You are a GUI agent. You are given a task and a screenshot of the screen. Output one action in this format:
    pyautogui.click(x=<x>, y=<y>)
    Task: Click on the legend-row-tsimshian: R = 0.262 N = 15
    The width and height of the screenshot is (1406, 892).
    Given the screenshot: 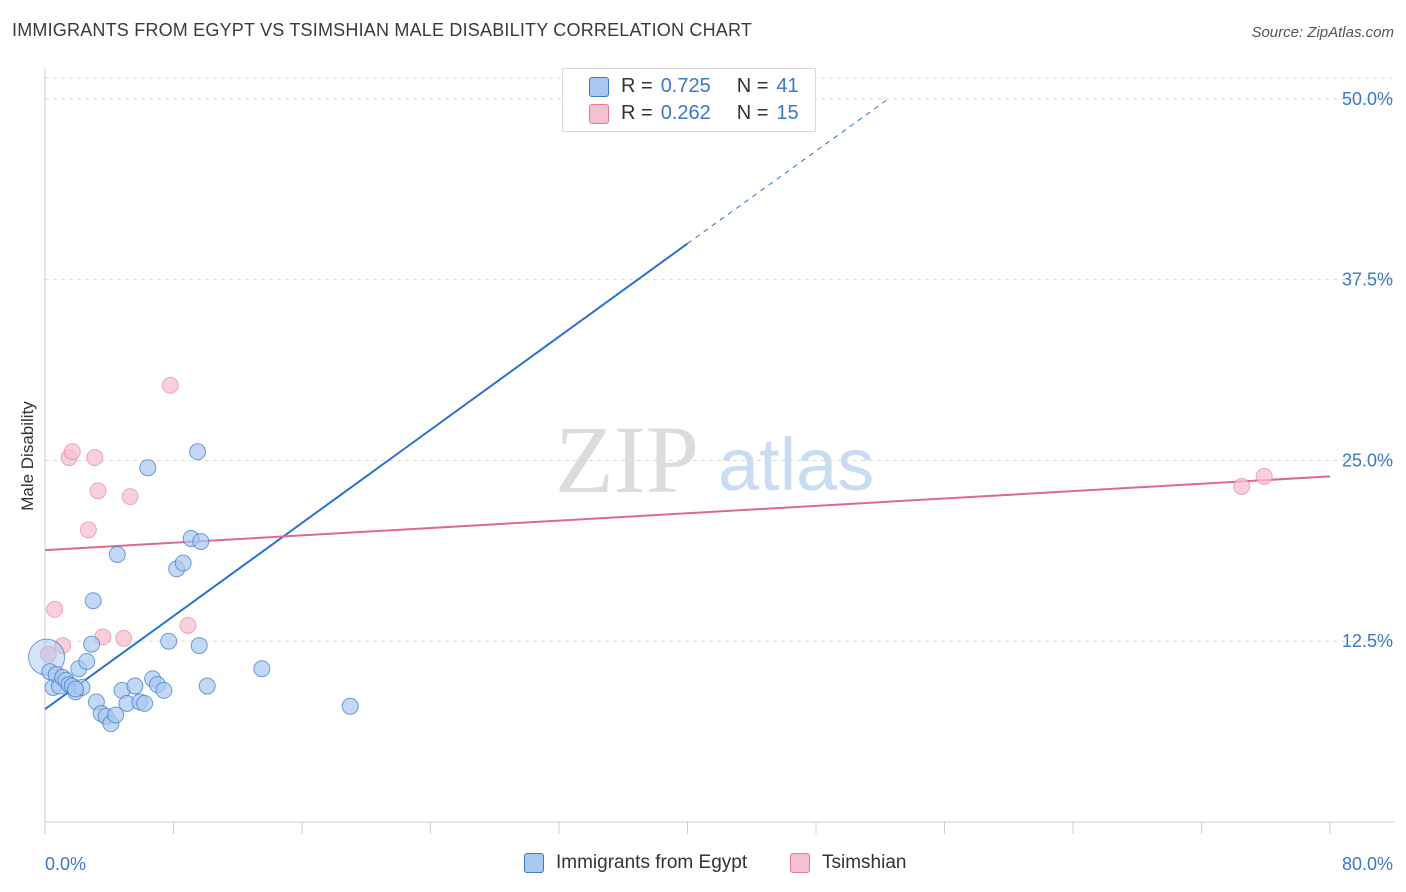 What is the action you would take?
    pyautogui.click(x=694, y=113)
    